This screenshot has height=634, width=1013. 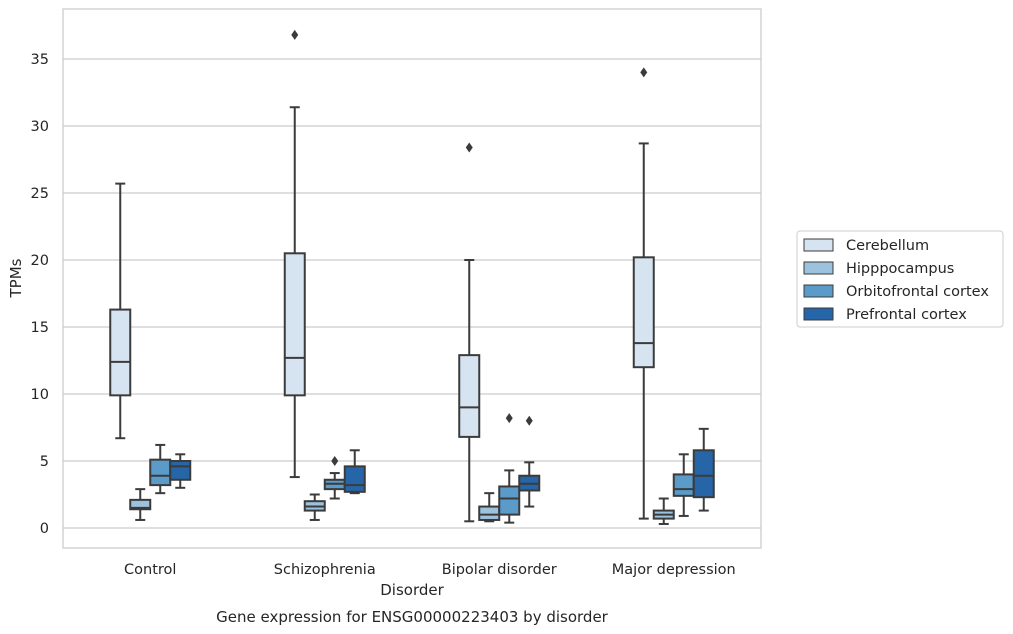 What do you see at coordinates (40, 294) in the screenshot?
I see `y-axis-ticks: 0 5 10 15 20 25 30 35` at bounding box center [40, 294].